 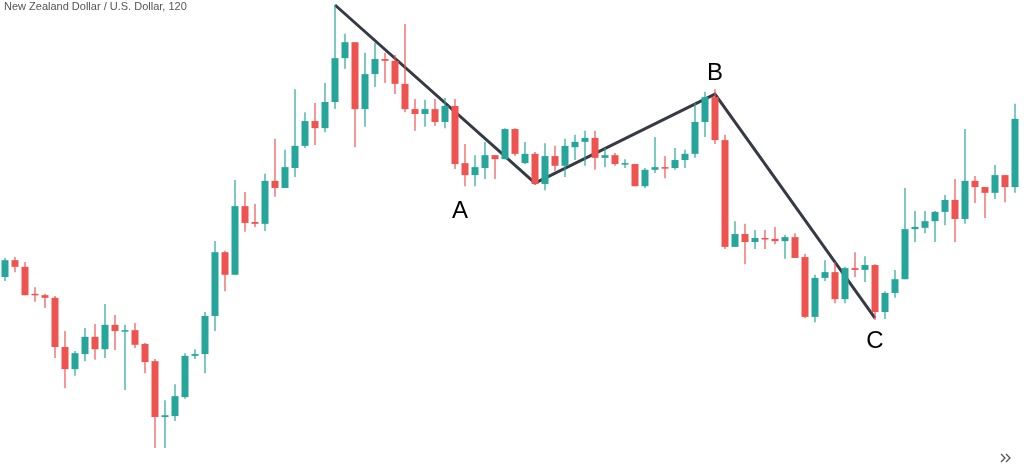 What do you see at coordinates (715, 72) in the screenshot?
I see `annotation: B` at bounding box center [715, 72].